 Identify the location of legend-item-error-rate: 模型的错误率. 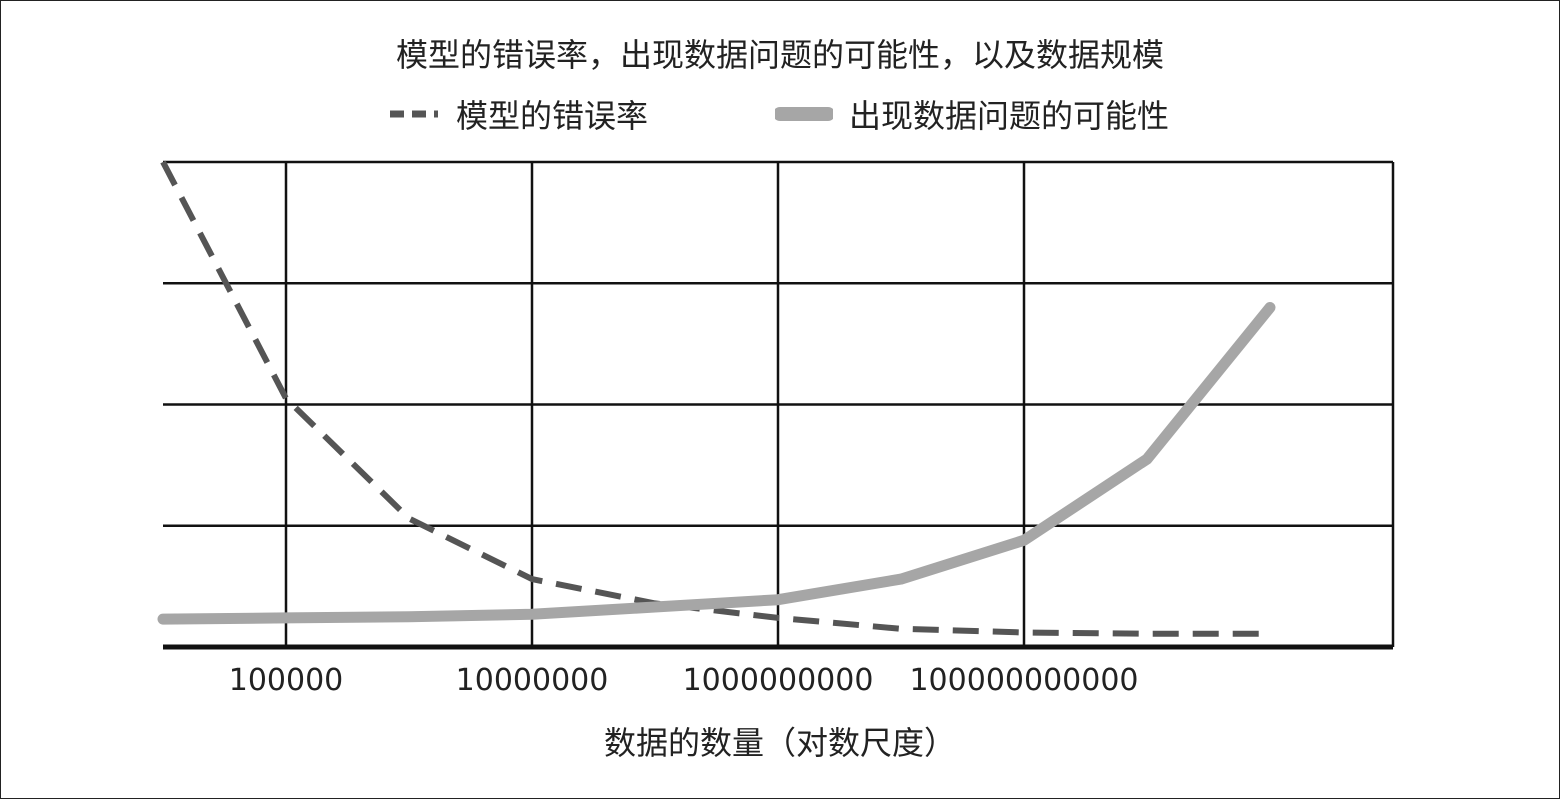
(518, 114).